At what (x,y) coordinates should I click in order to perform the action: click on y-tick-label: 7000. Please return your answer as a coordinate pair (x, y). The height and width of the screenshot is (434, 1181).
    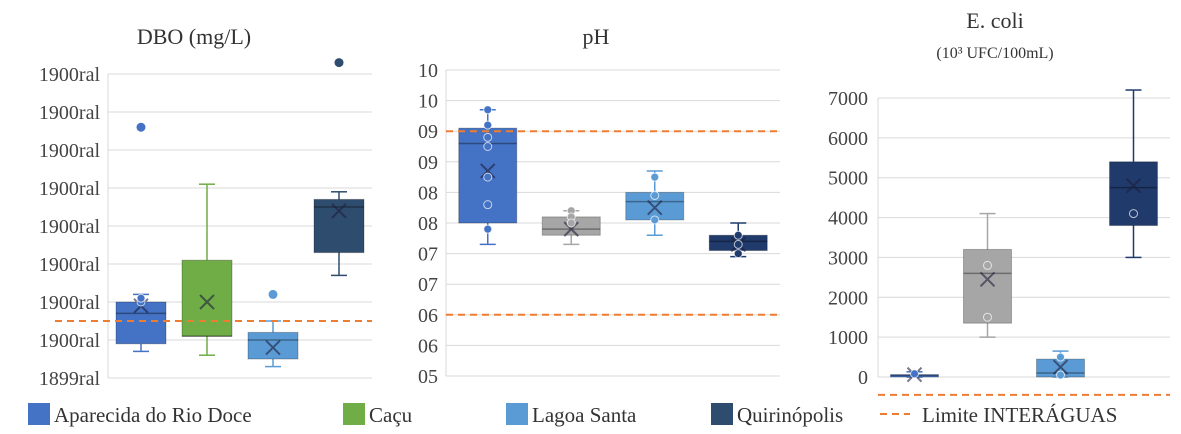
    Looking at the image, I should click on (848, 99).